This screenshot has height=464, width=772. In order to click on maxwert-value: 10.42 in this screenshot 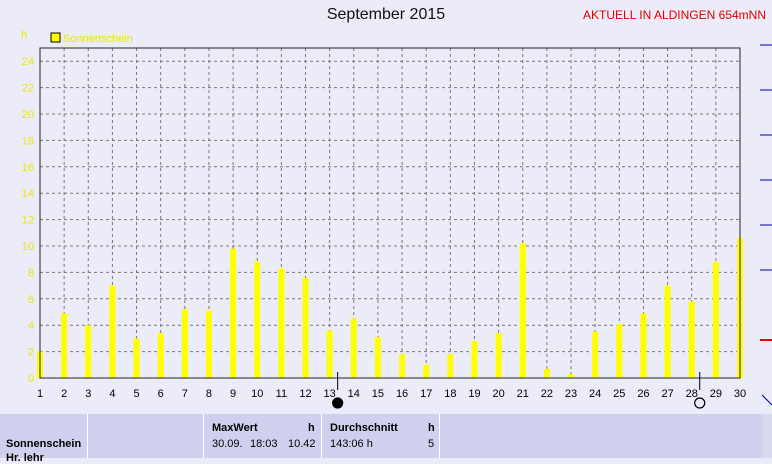, I will do `click(302, 444)`.